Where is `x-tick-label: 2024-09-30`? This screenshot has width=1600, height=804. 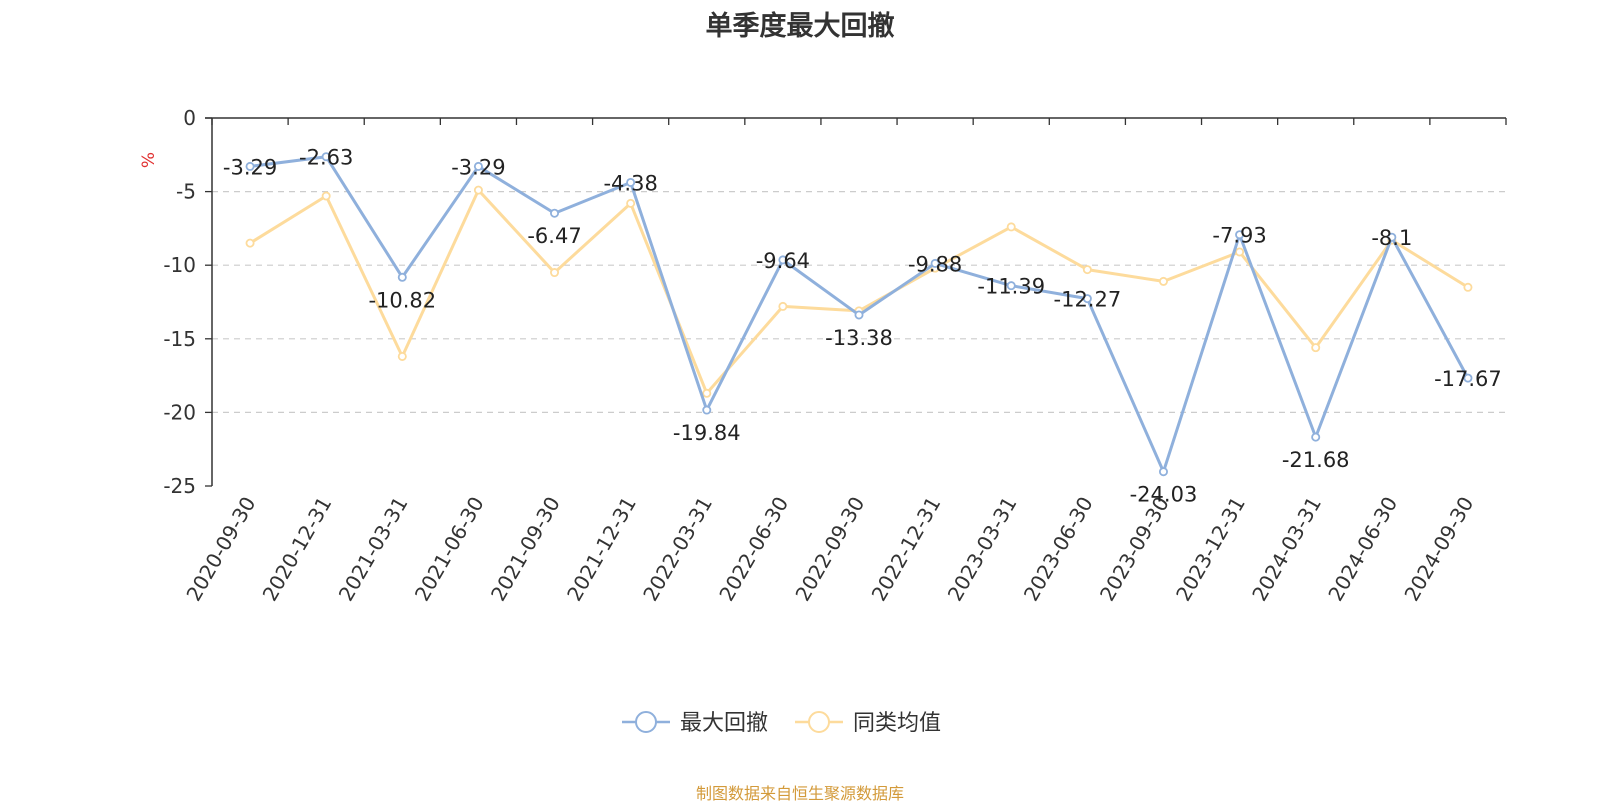
x-tick-label: 2024-09-30 is located at coordinates (1438, 549).